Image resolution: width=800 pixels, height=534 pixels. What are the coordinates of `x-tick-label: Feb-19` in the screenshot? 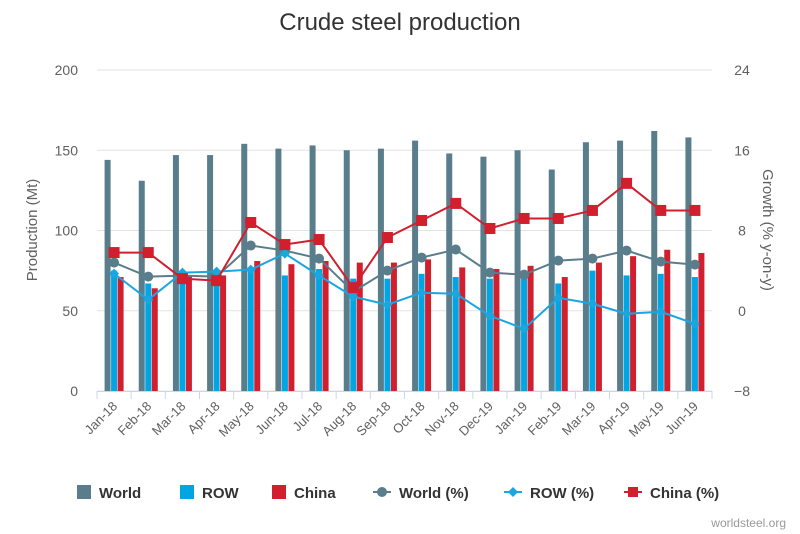 It's located at (545, 419).